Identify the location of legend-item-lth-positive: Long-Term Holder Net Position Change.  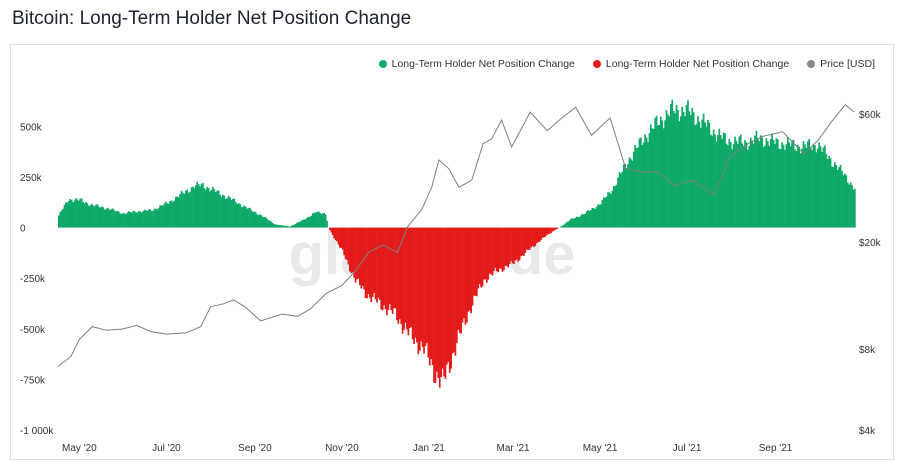
(476, 64).